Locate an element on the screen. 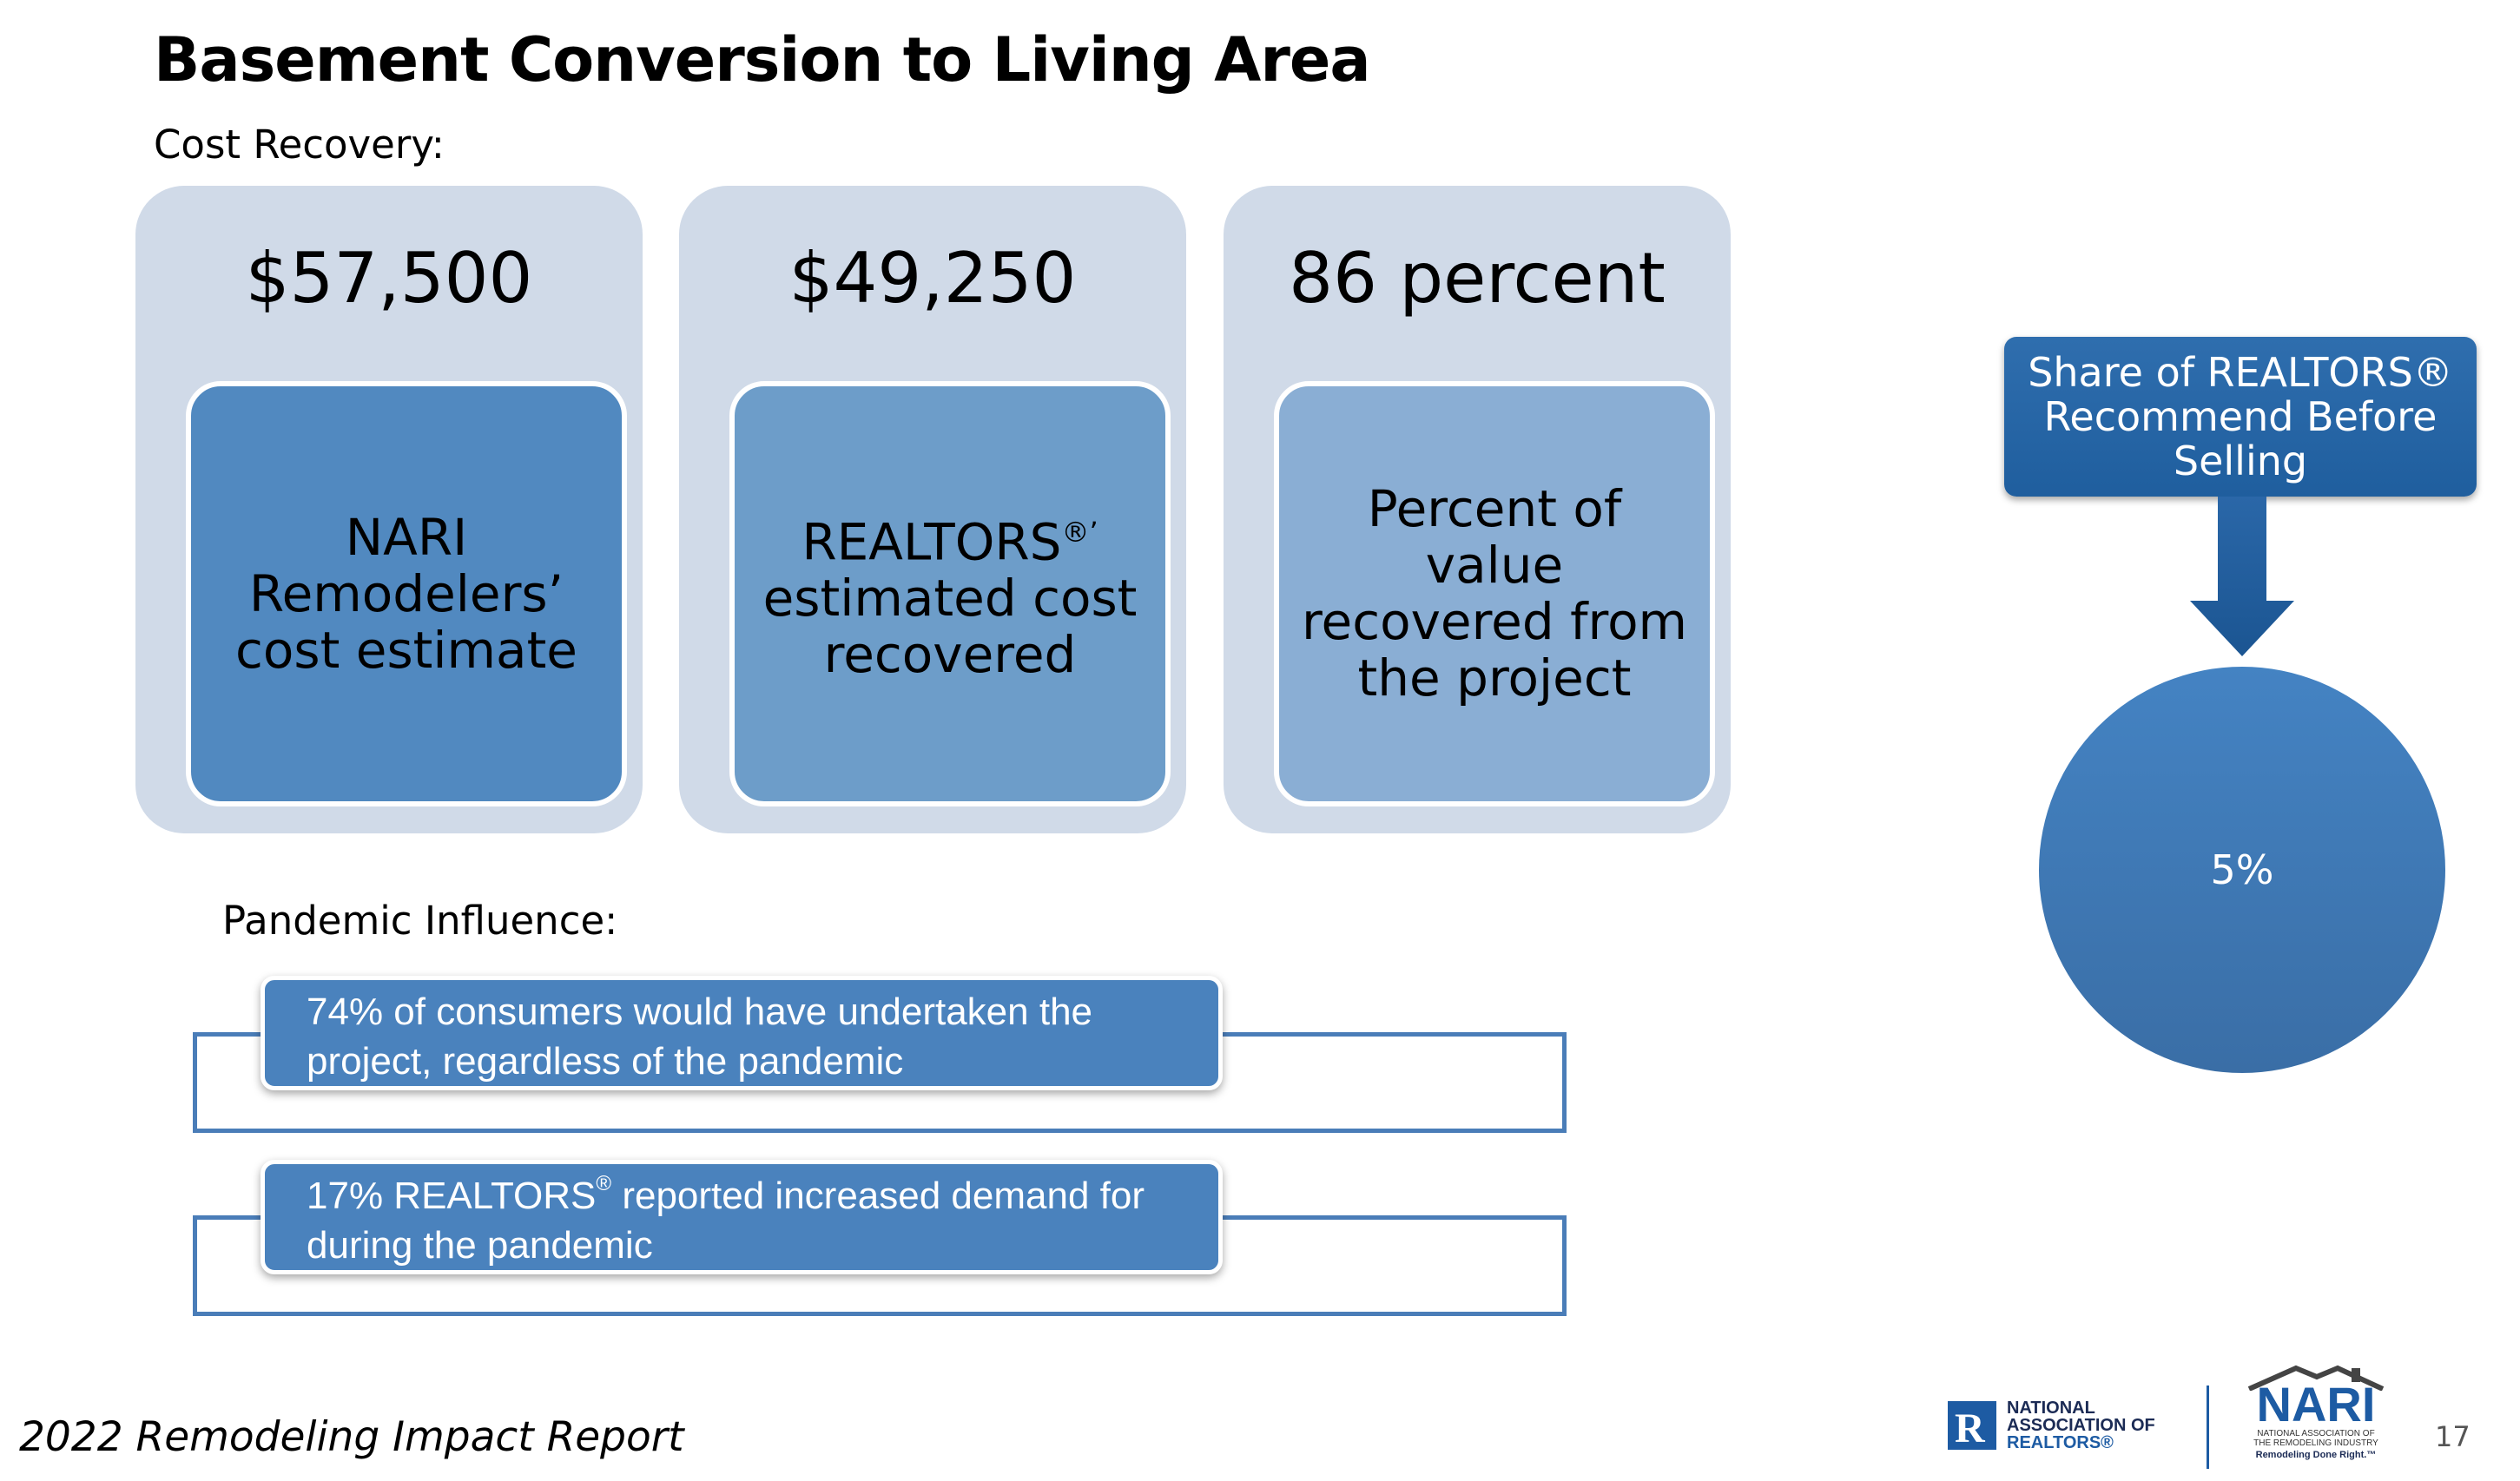 The width and height of the screenshot is (2520, 1481). cost-card-nari-estimate: $57,500 NARI Remodelers’ cost estimate is located at coordinates (389, 509).